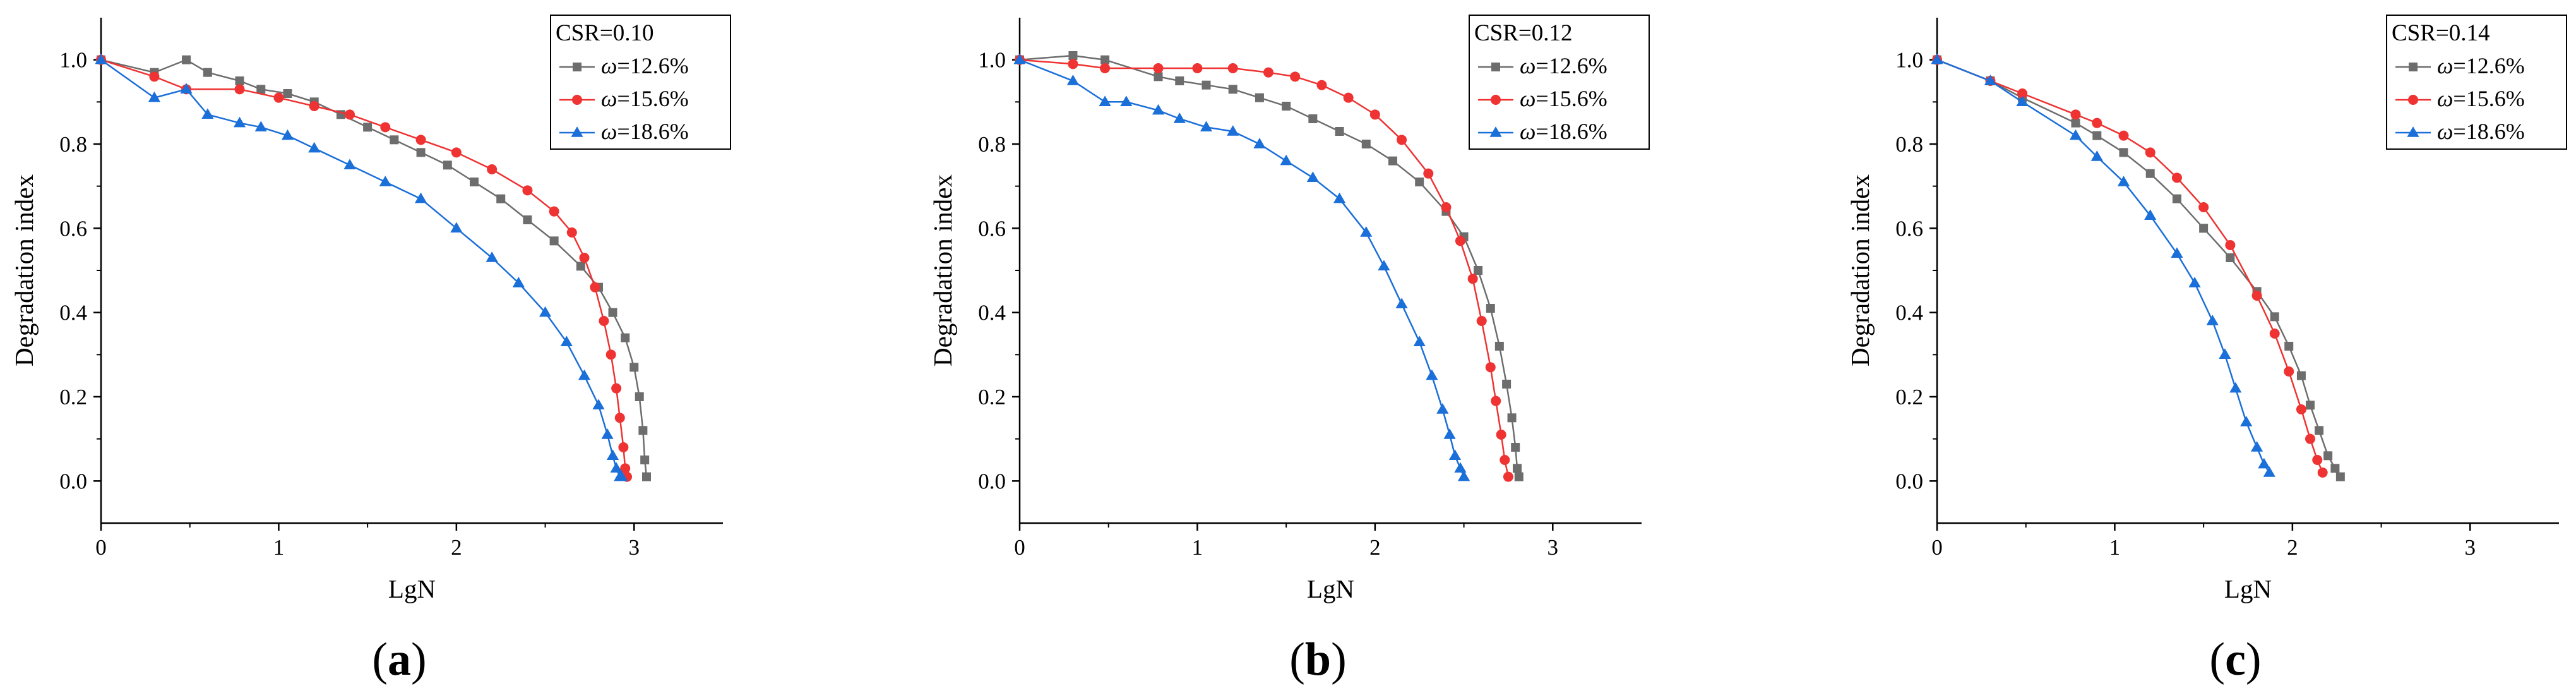  What do you see at coordinates (2248, 588) in the screenshot?
I see `x-axis-title: LgN` at bounding box center [2248, 588].